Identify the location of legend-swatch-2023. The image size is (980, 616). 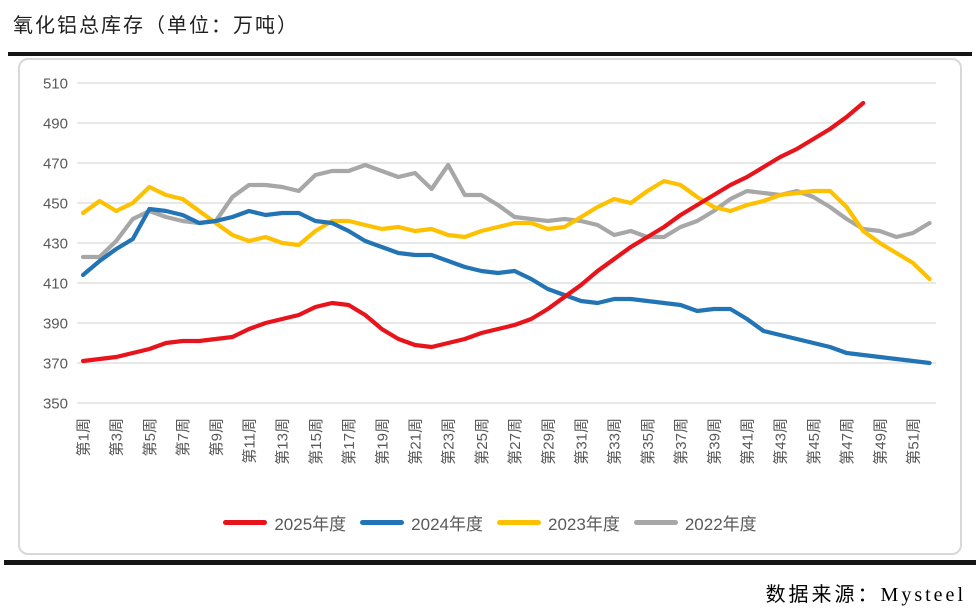
(519, 522).